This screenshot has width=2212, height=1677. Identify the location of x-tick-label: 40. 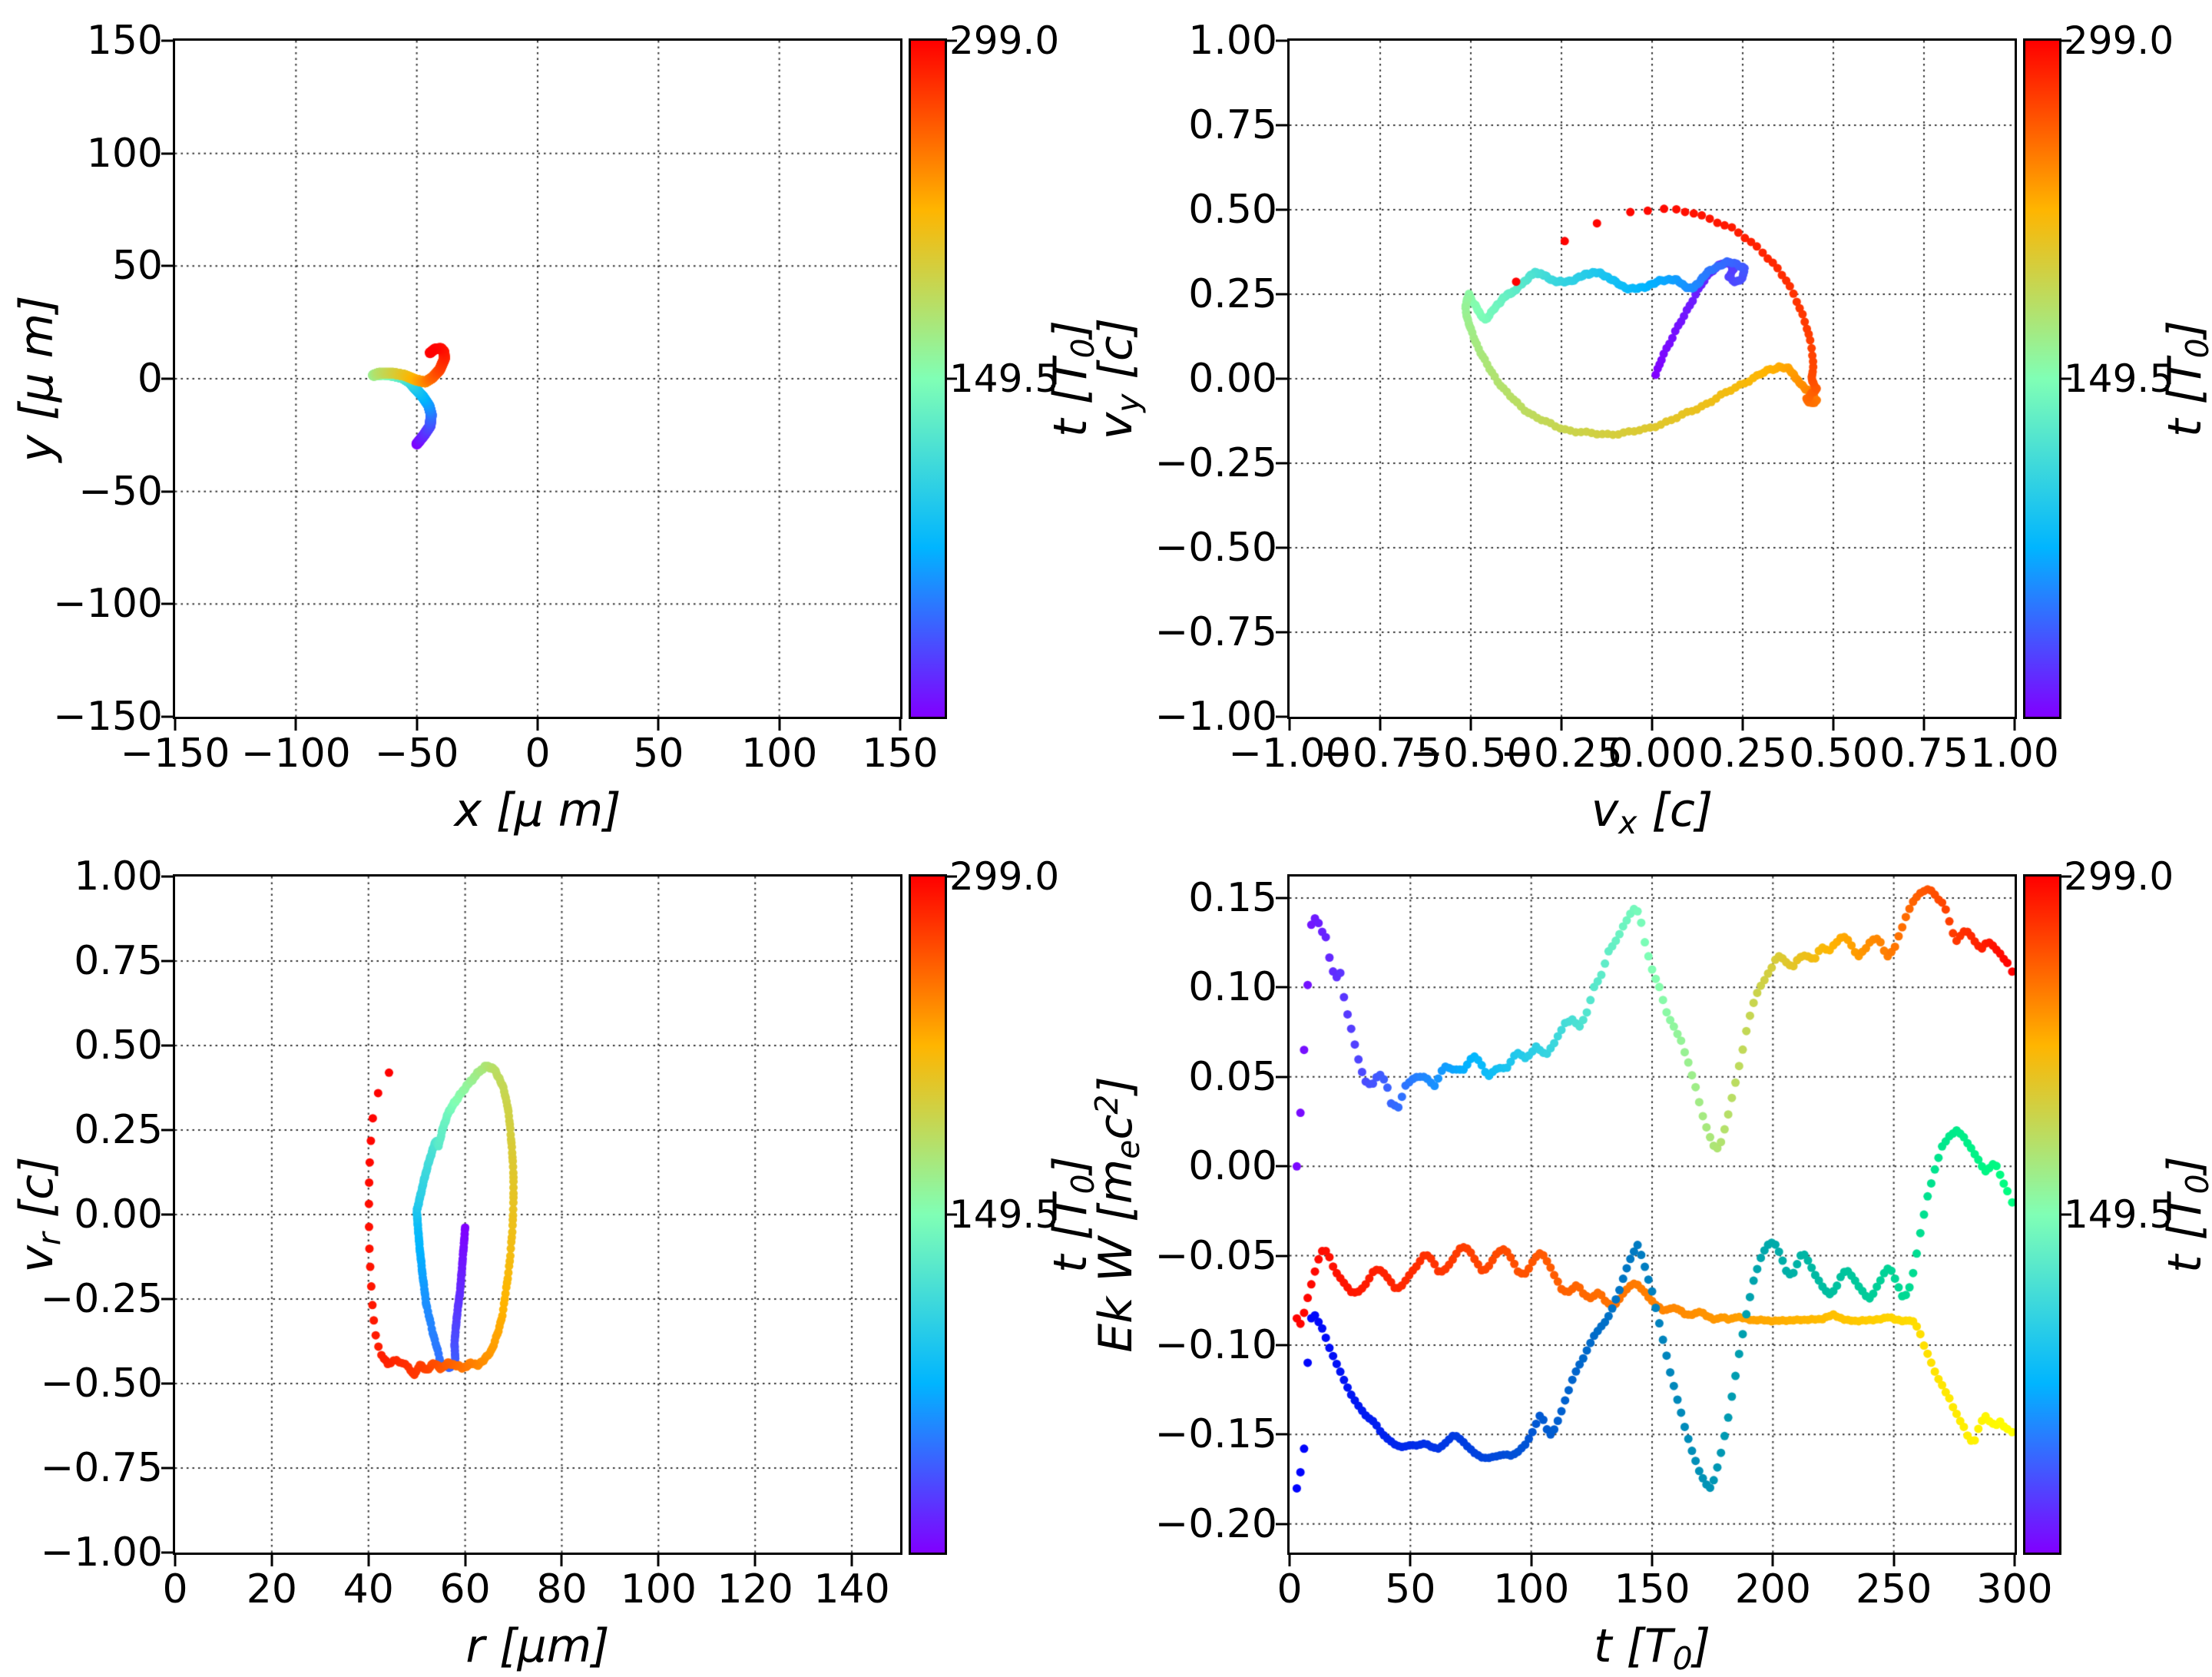
(368, 1589).